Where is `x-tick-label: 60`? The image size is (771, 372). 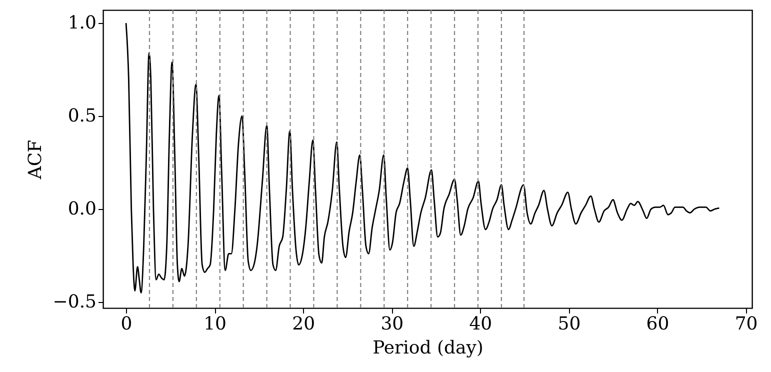
x-tick-label: 60 is located at coordinates (658, 324).